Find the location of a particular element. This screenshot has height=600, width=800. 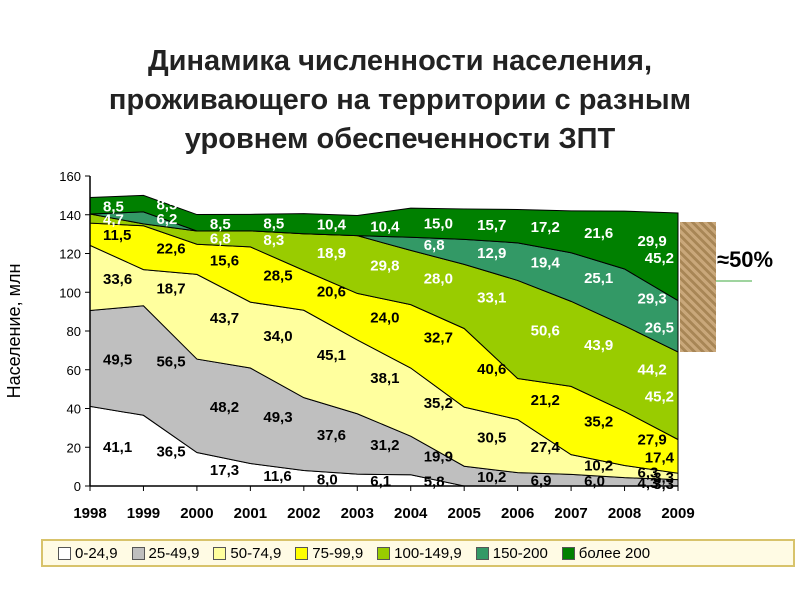

data-label: 6,2 is located at coordinates (166, 219).